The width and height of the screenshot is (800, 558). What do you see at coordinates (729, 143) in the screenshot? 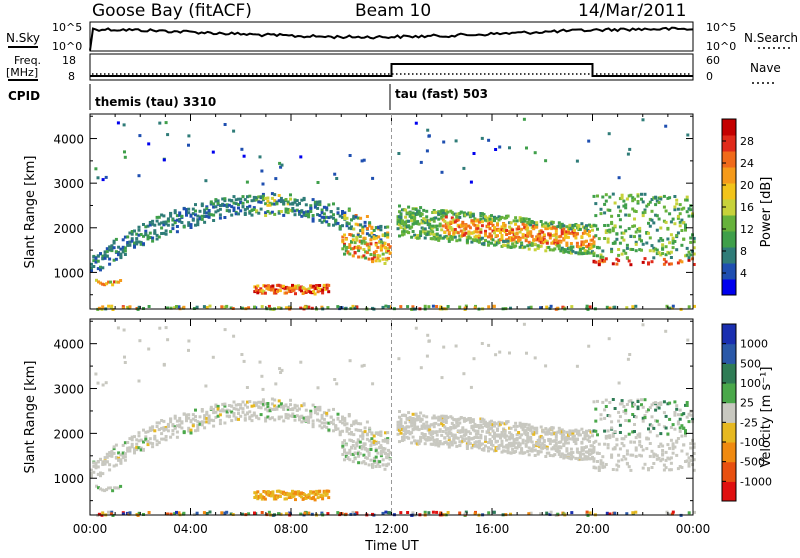
I see `colorbar-cell` at bounding box center [729, 143].